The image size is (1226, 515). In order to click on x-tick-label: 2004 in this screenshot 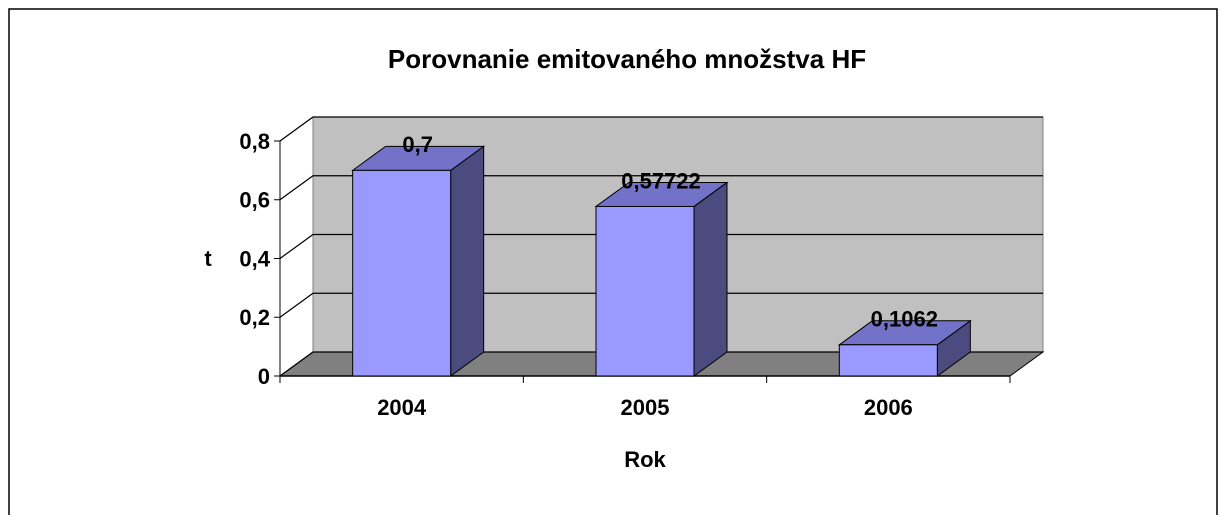, I will do `click(402, 407)`.